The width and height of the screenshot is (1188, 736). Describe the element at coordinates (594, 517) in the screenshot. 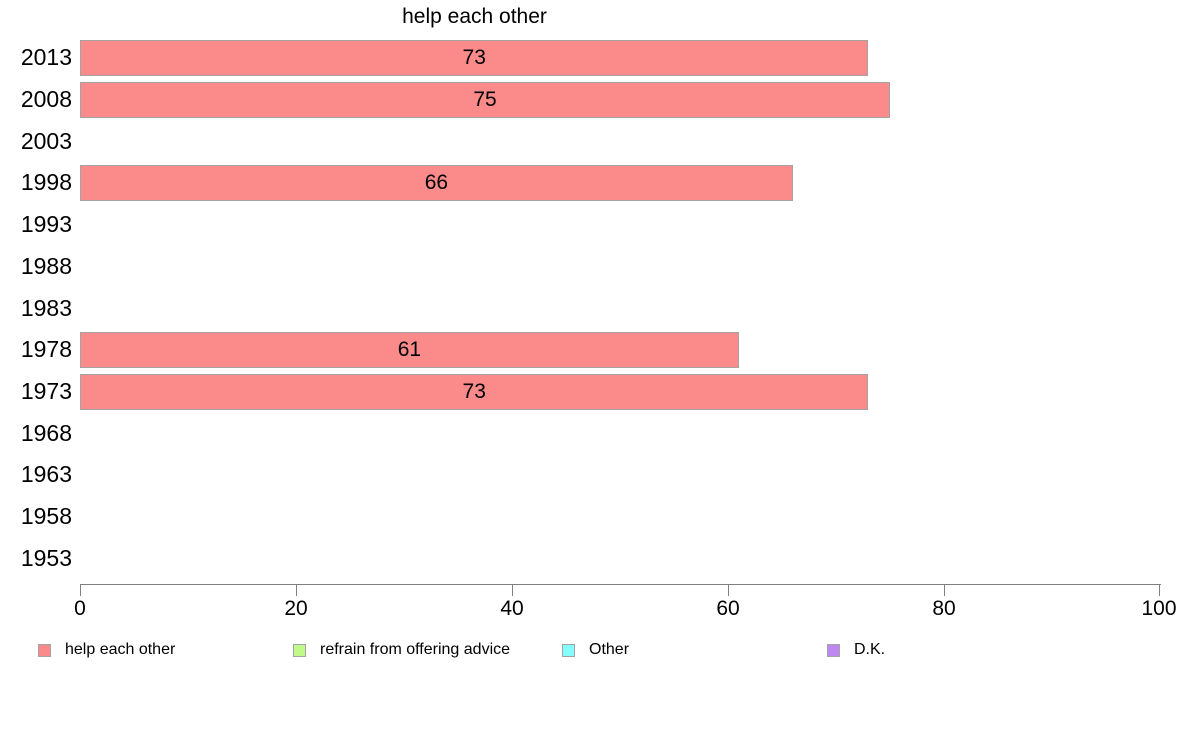

I see `chart-row: 1958` at that location.